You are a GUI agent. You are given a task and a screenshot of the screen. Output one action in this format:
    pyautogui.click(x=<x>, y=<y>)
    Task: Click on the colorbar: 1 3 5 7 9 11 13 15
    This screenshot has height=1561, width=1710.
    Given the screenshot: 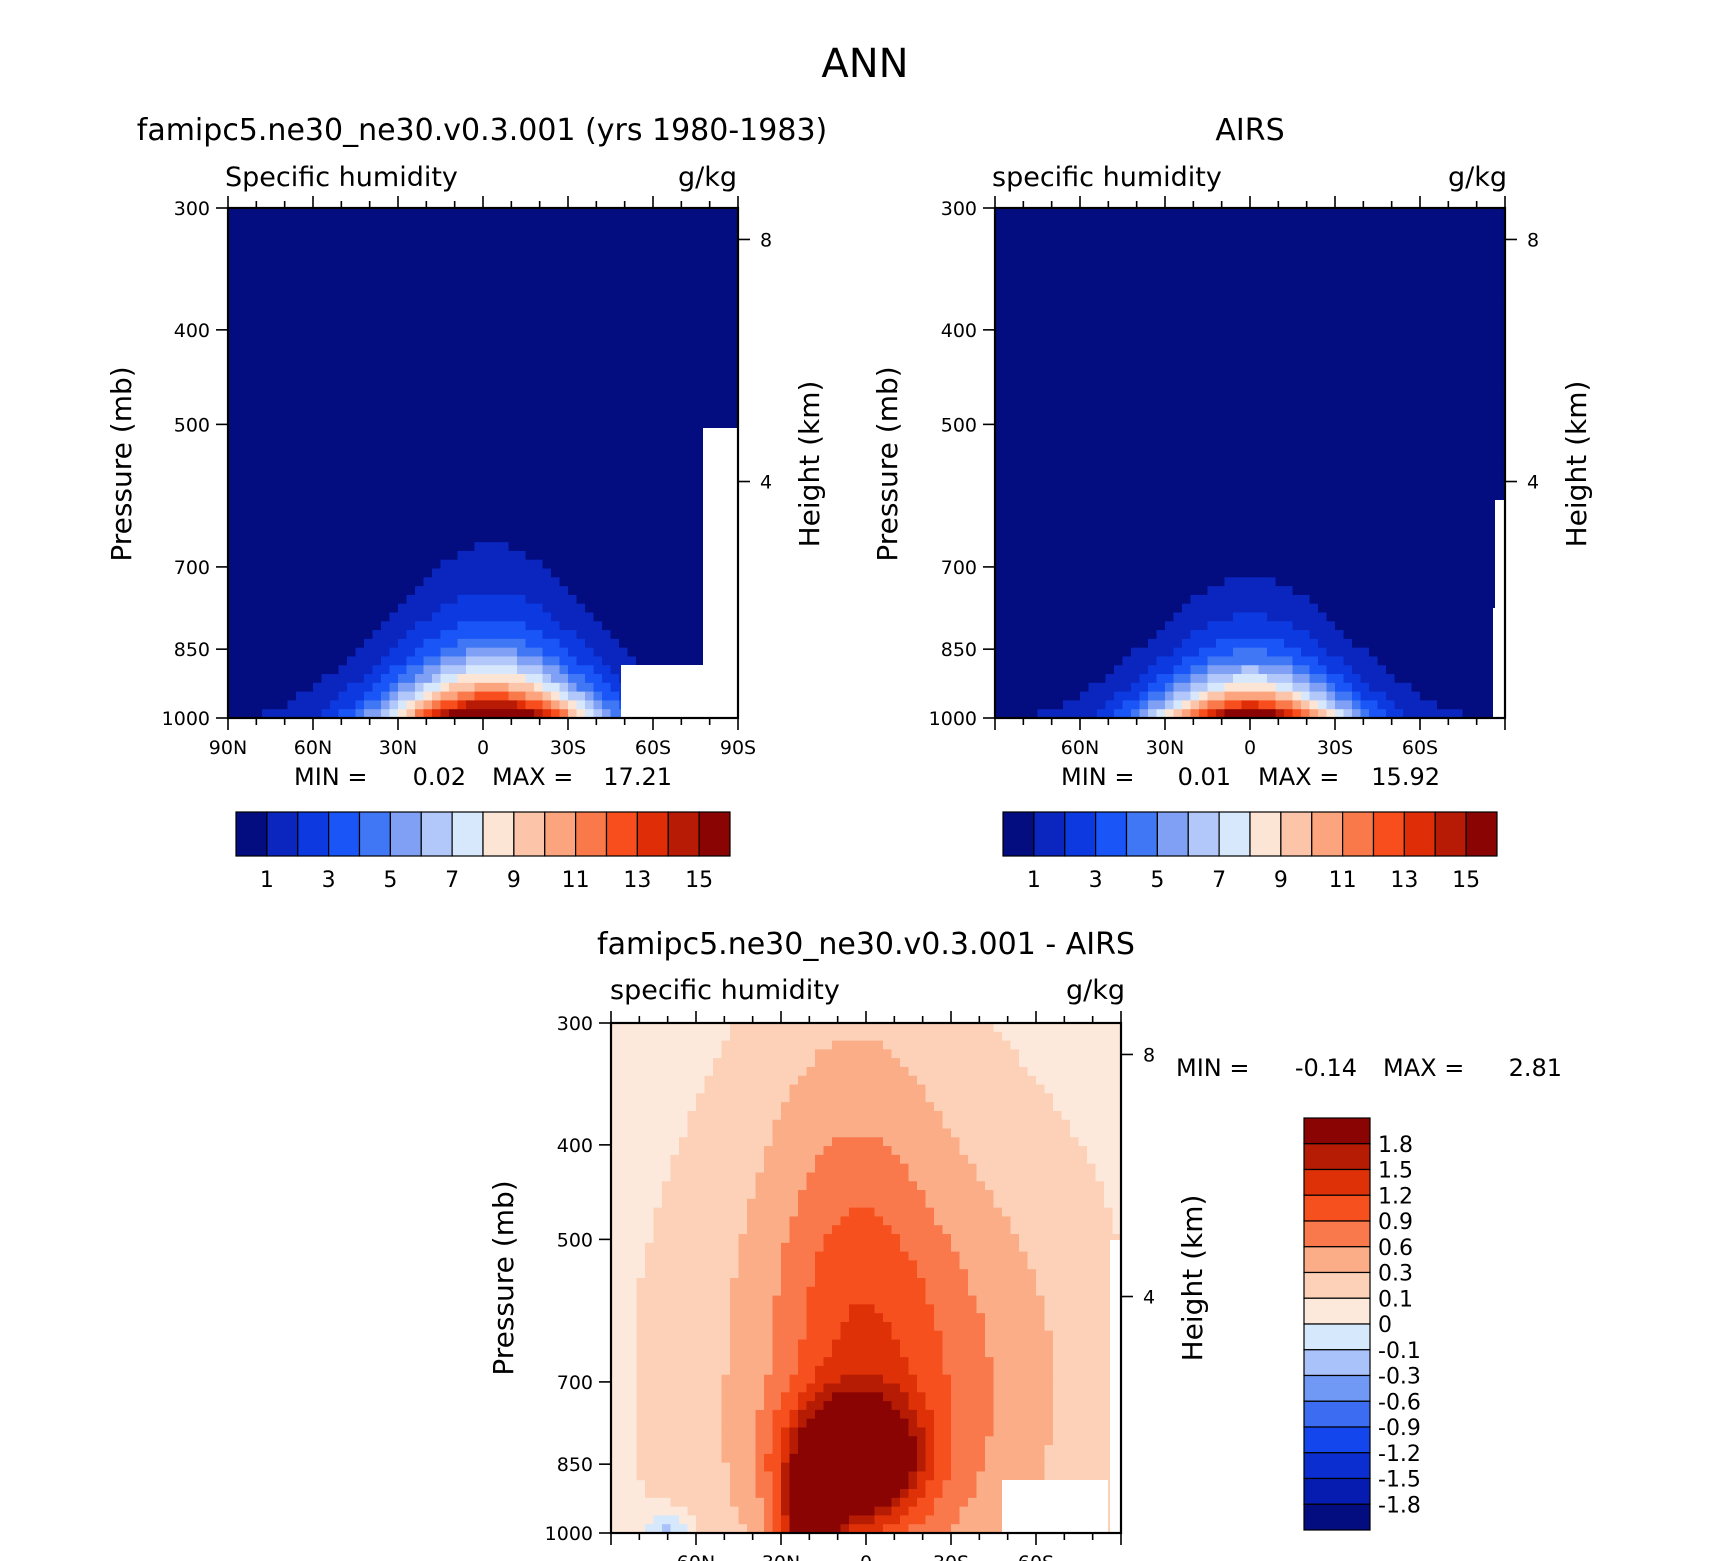 What is the action you would take?
    pyautogui.click(x=483, y=852)
    